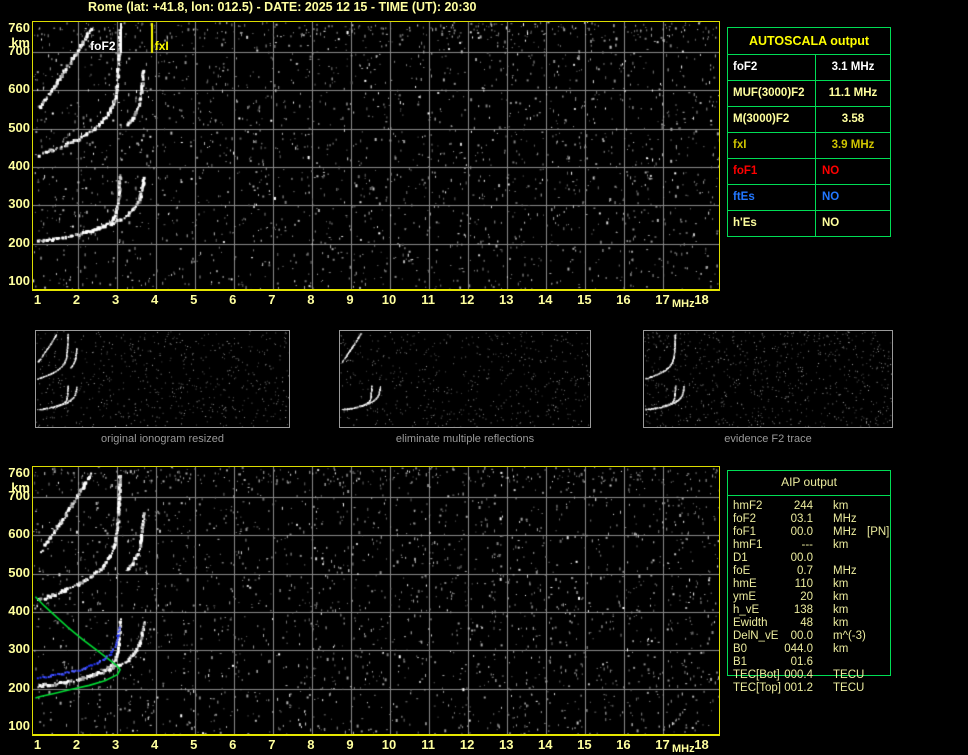 The image size is (968, 755). What do you see at coordinates (311, 299) in the screenshot?
I see `top-x-tick-label: 8` at bounding box center [311, 299].